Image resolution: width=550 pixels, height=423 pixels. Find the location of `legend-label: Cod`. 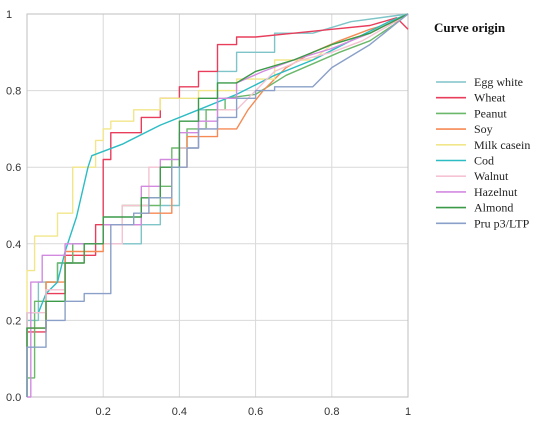

legend-label: Cod is located at coordinates (484, 161).